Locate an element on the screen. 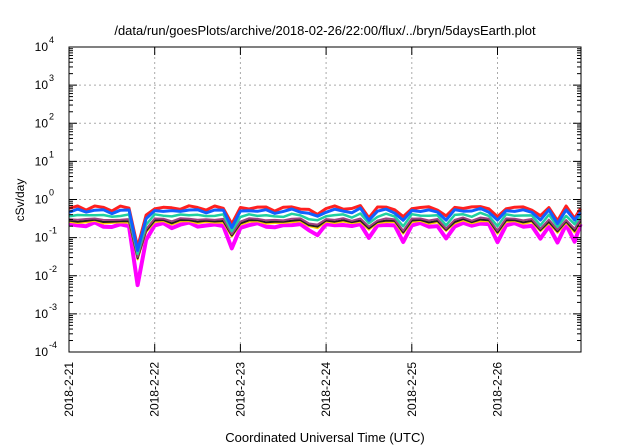  series-line-magenta is located at coordinates (325, 254).